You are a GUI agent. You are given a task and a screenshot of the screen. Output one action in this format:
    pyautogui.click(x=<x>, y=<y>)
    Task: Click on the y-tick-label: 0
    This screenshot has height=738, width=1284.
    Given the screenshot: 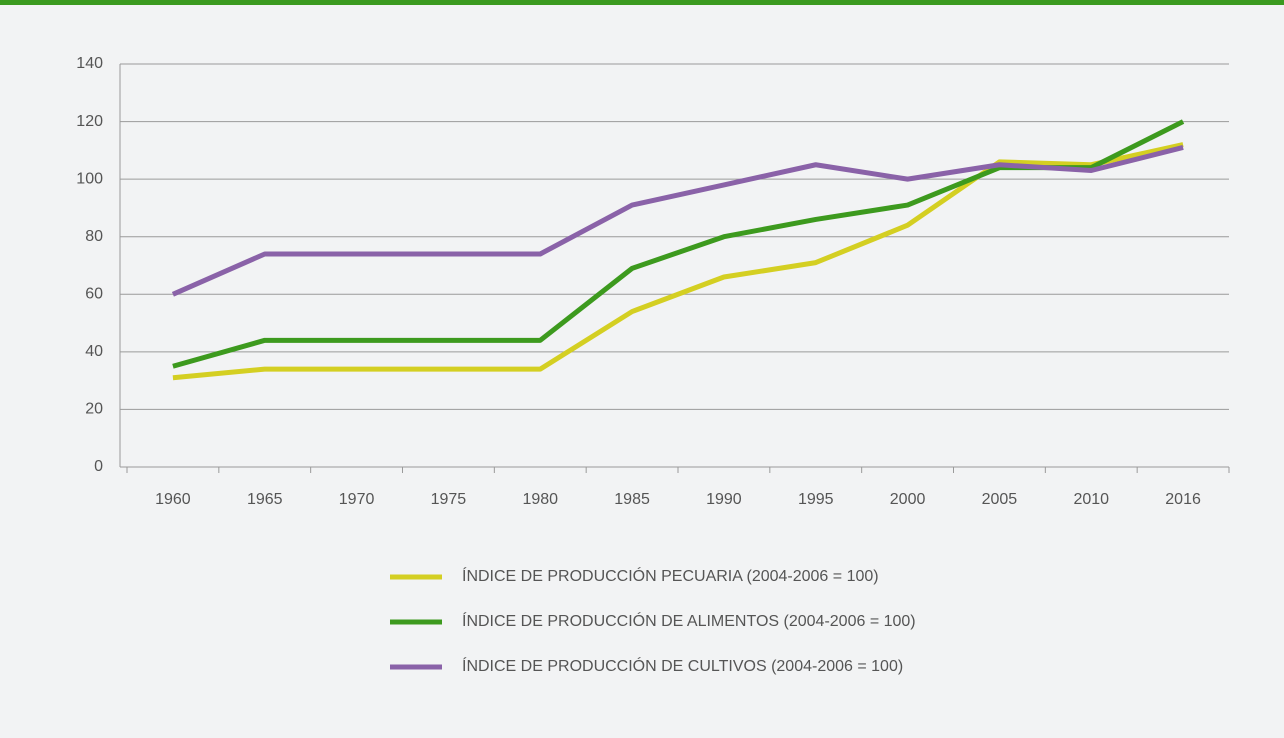 What is the action you would take?
    pyautogui.click(x=98, y=466)
    